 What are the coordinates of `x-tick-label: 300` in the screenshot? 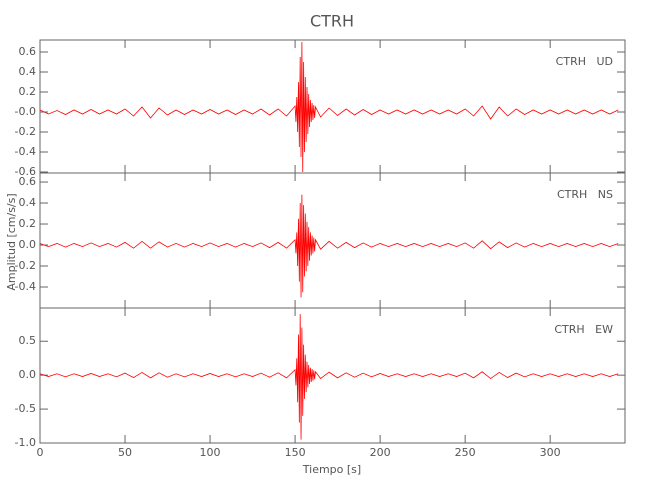 It's located at (550, 452).